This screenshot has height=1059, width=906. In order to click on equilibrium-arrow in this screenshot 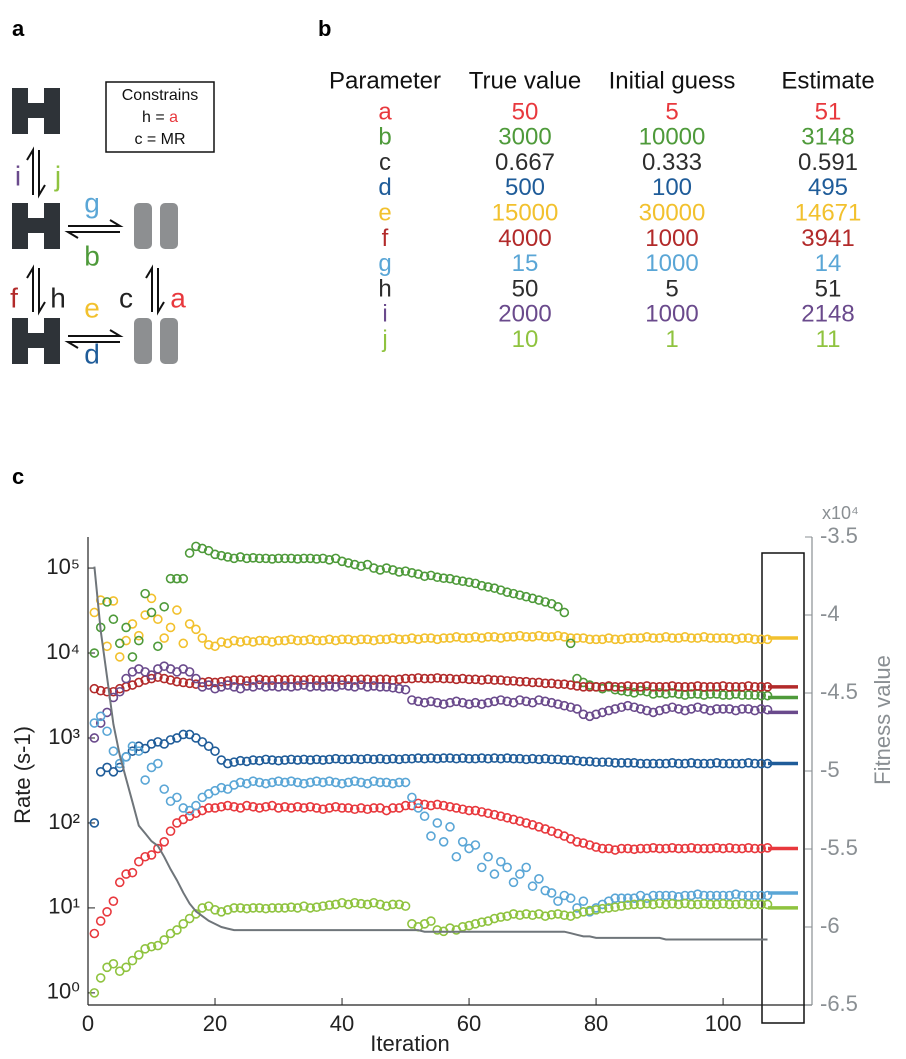, I will do `click(155, 290)`.